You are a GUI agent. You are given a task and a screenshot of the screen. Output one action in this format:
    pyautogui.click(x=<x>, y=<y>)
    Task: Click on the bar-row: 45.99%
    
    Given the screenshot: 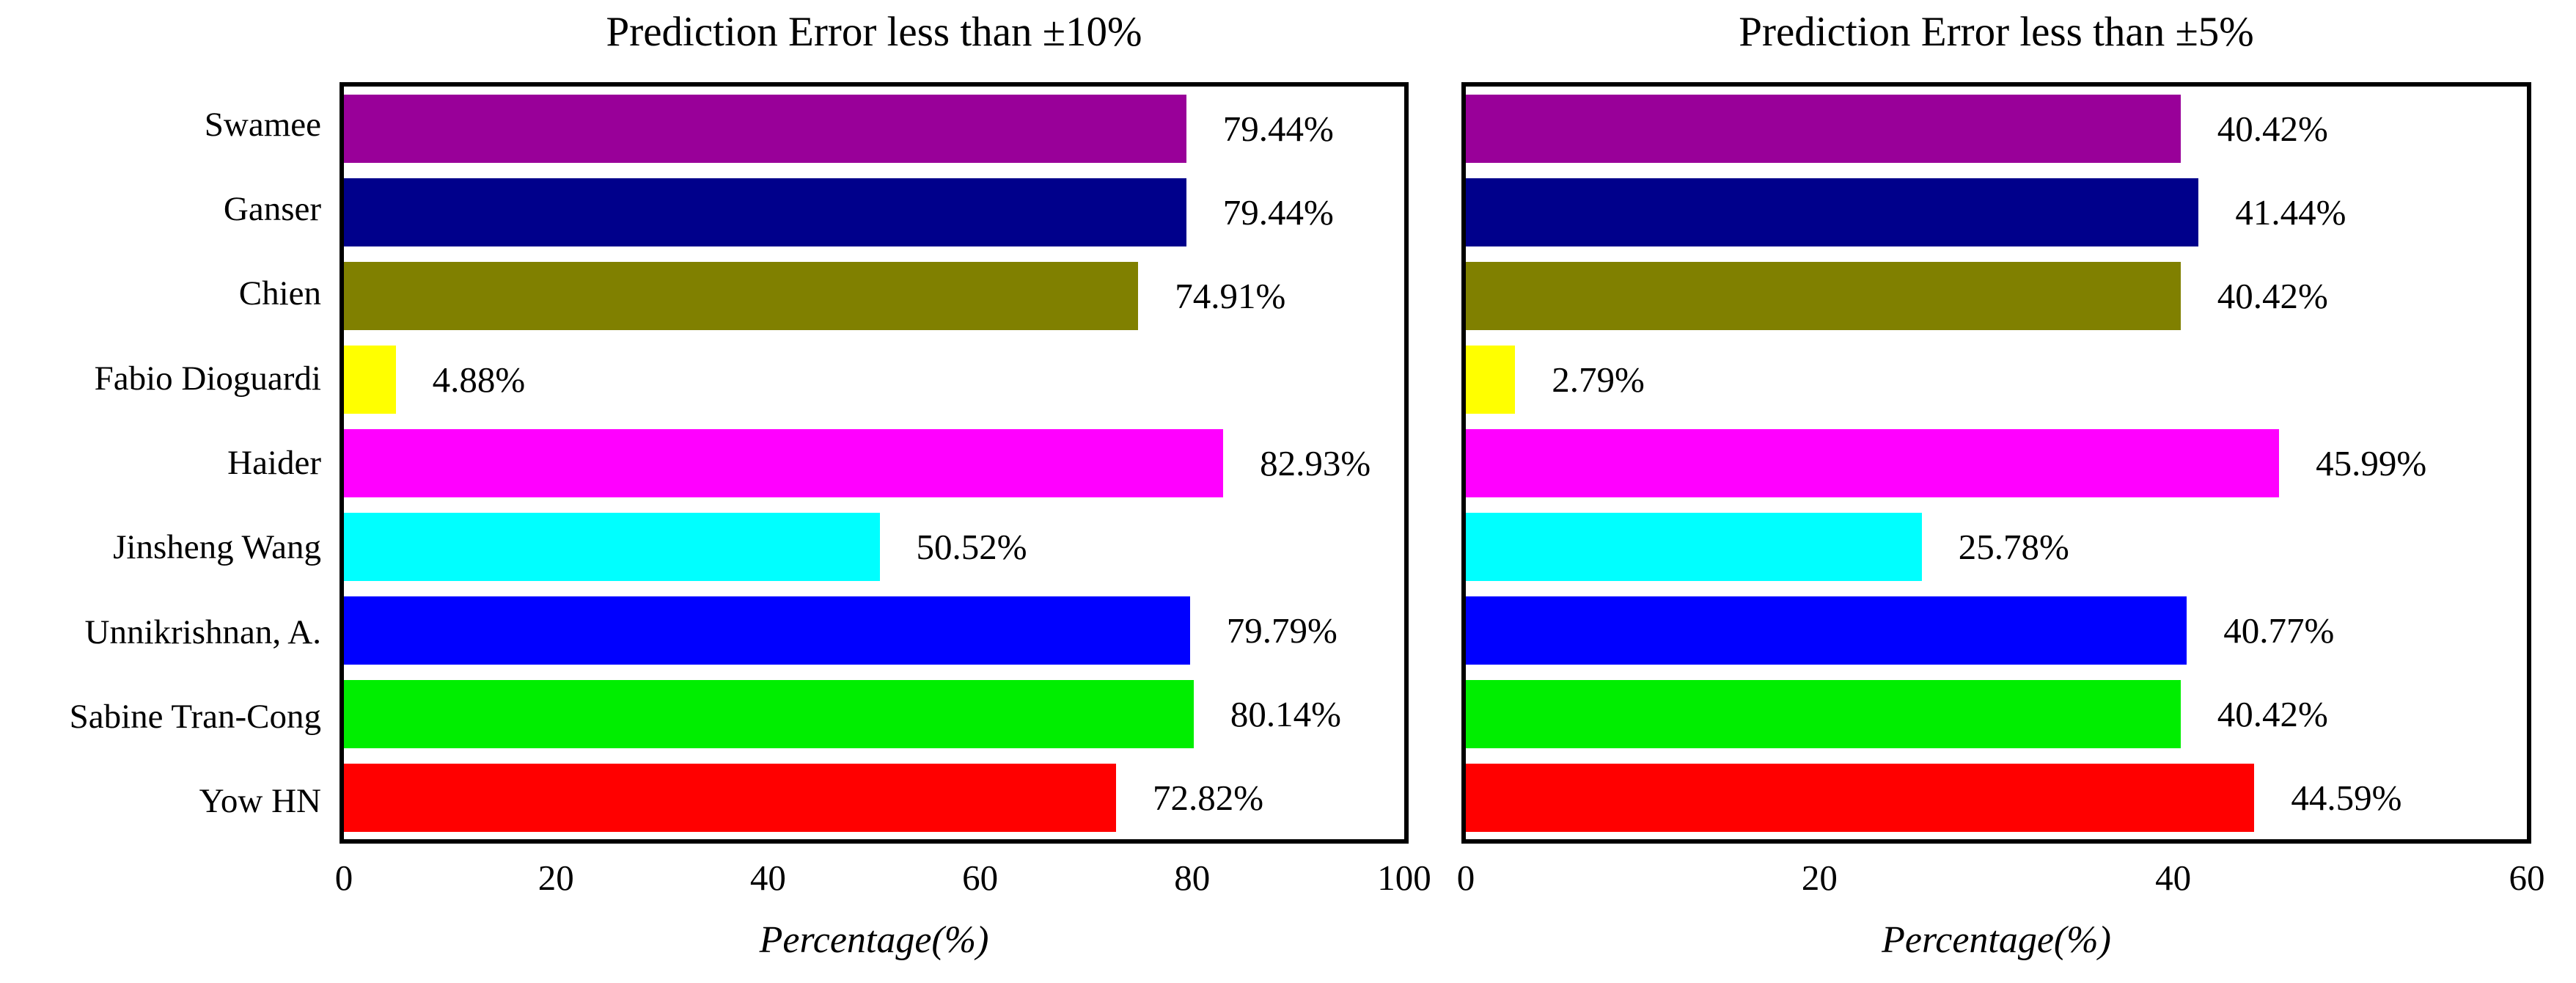 What is the action you would take?
    pyautogui.click(x=1996, y=463)
    